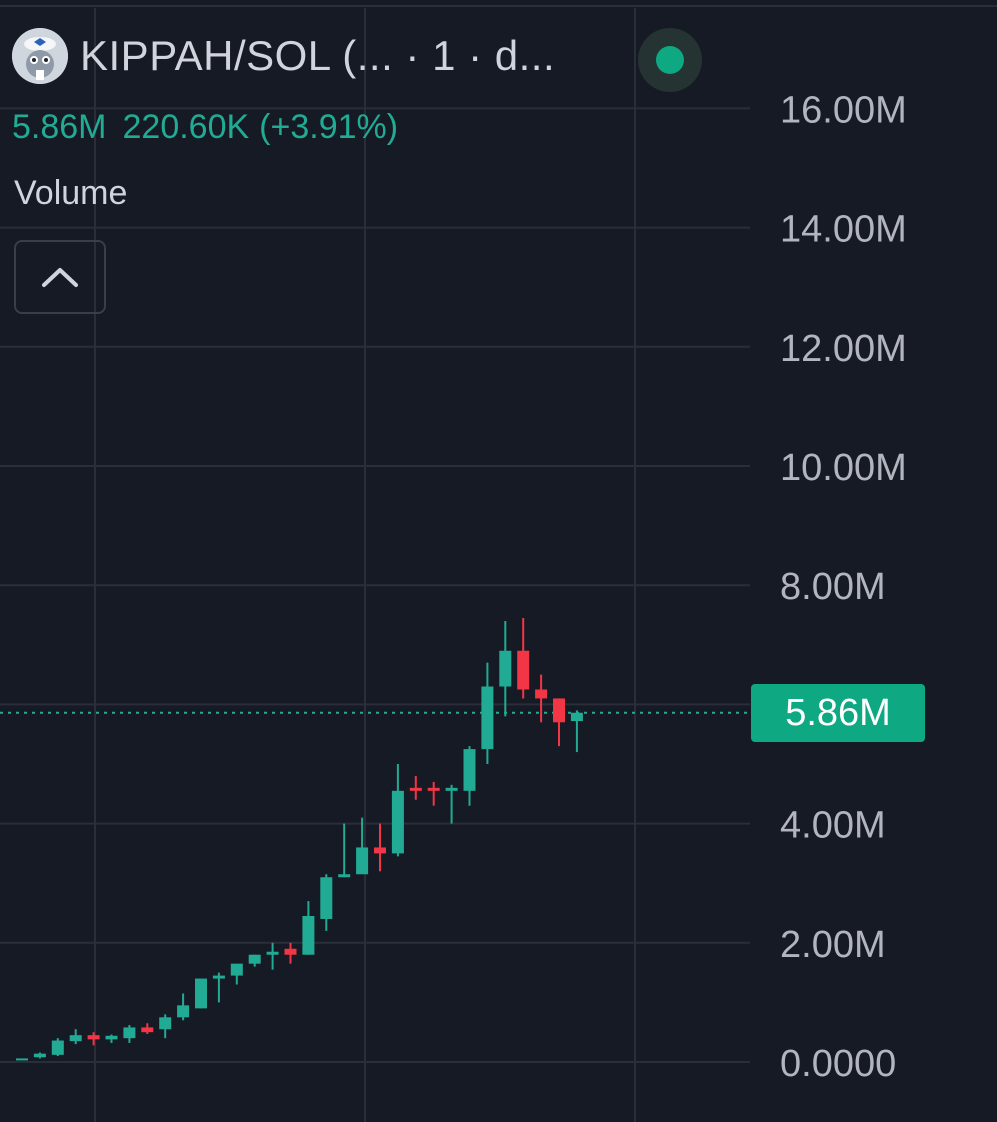 This screenshot has height=1122, width=997. I want to click on indicator-label: Volume, so click(71, 193).